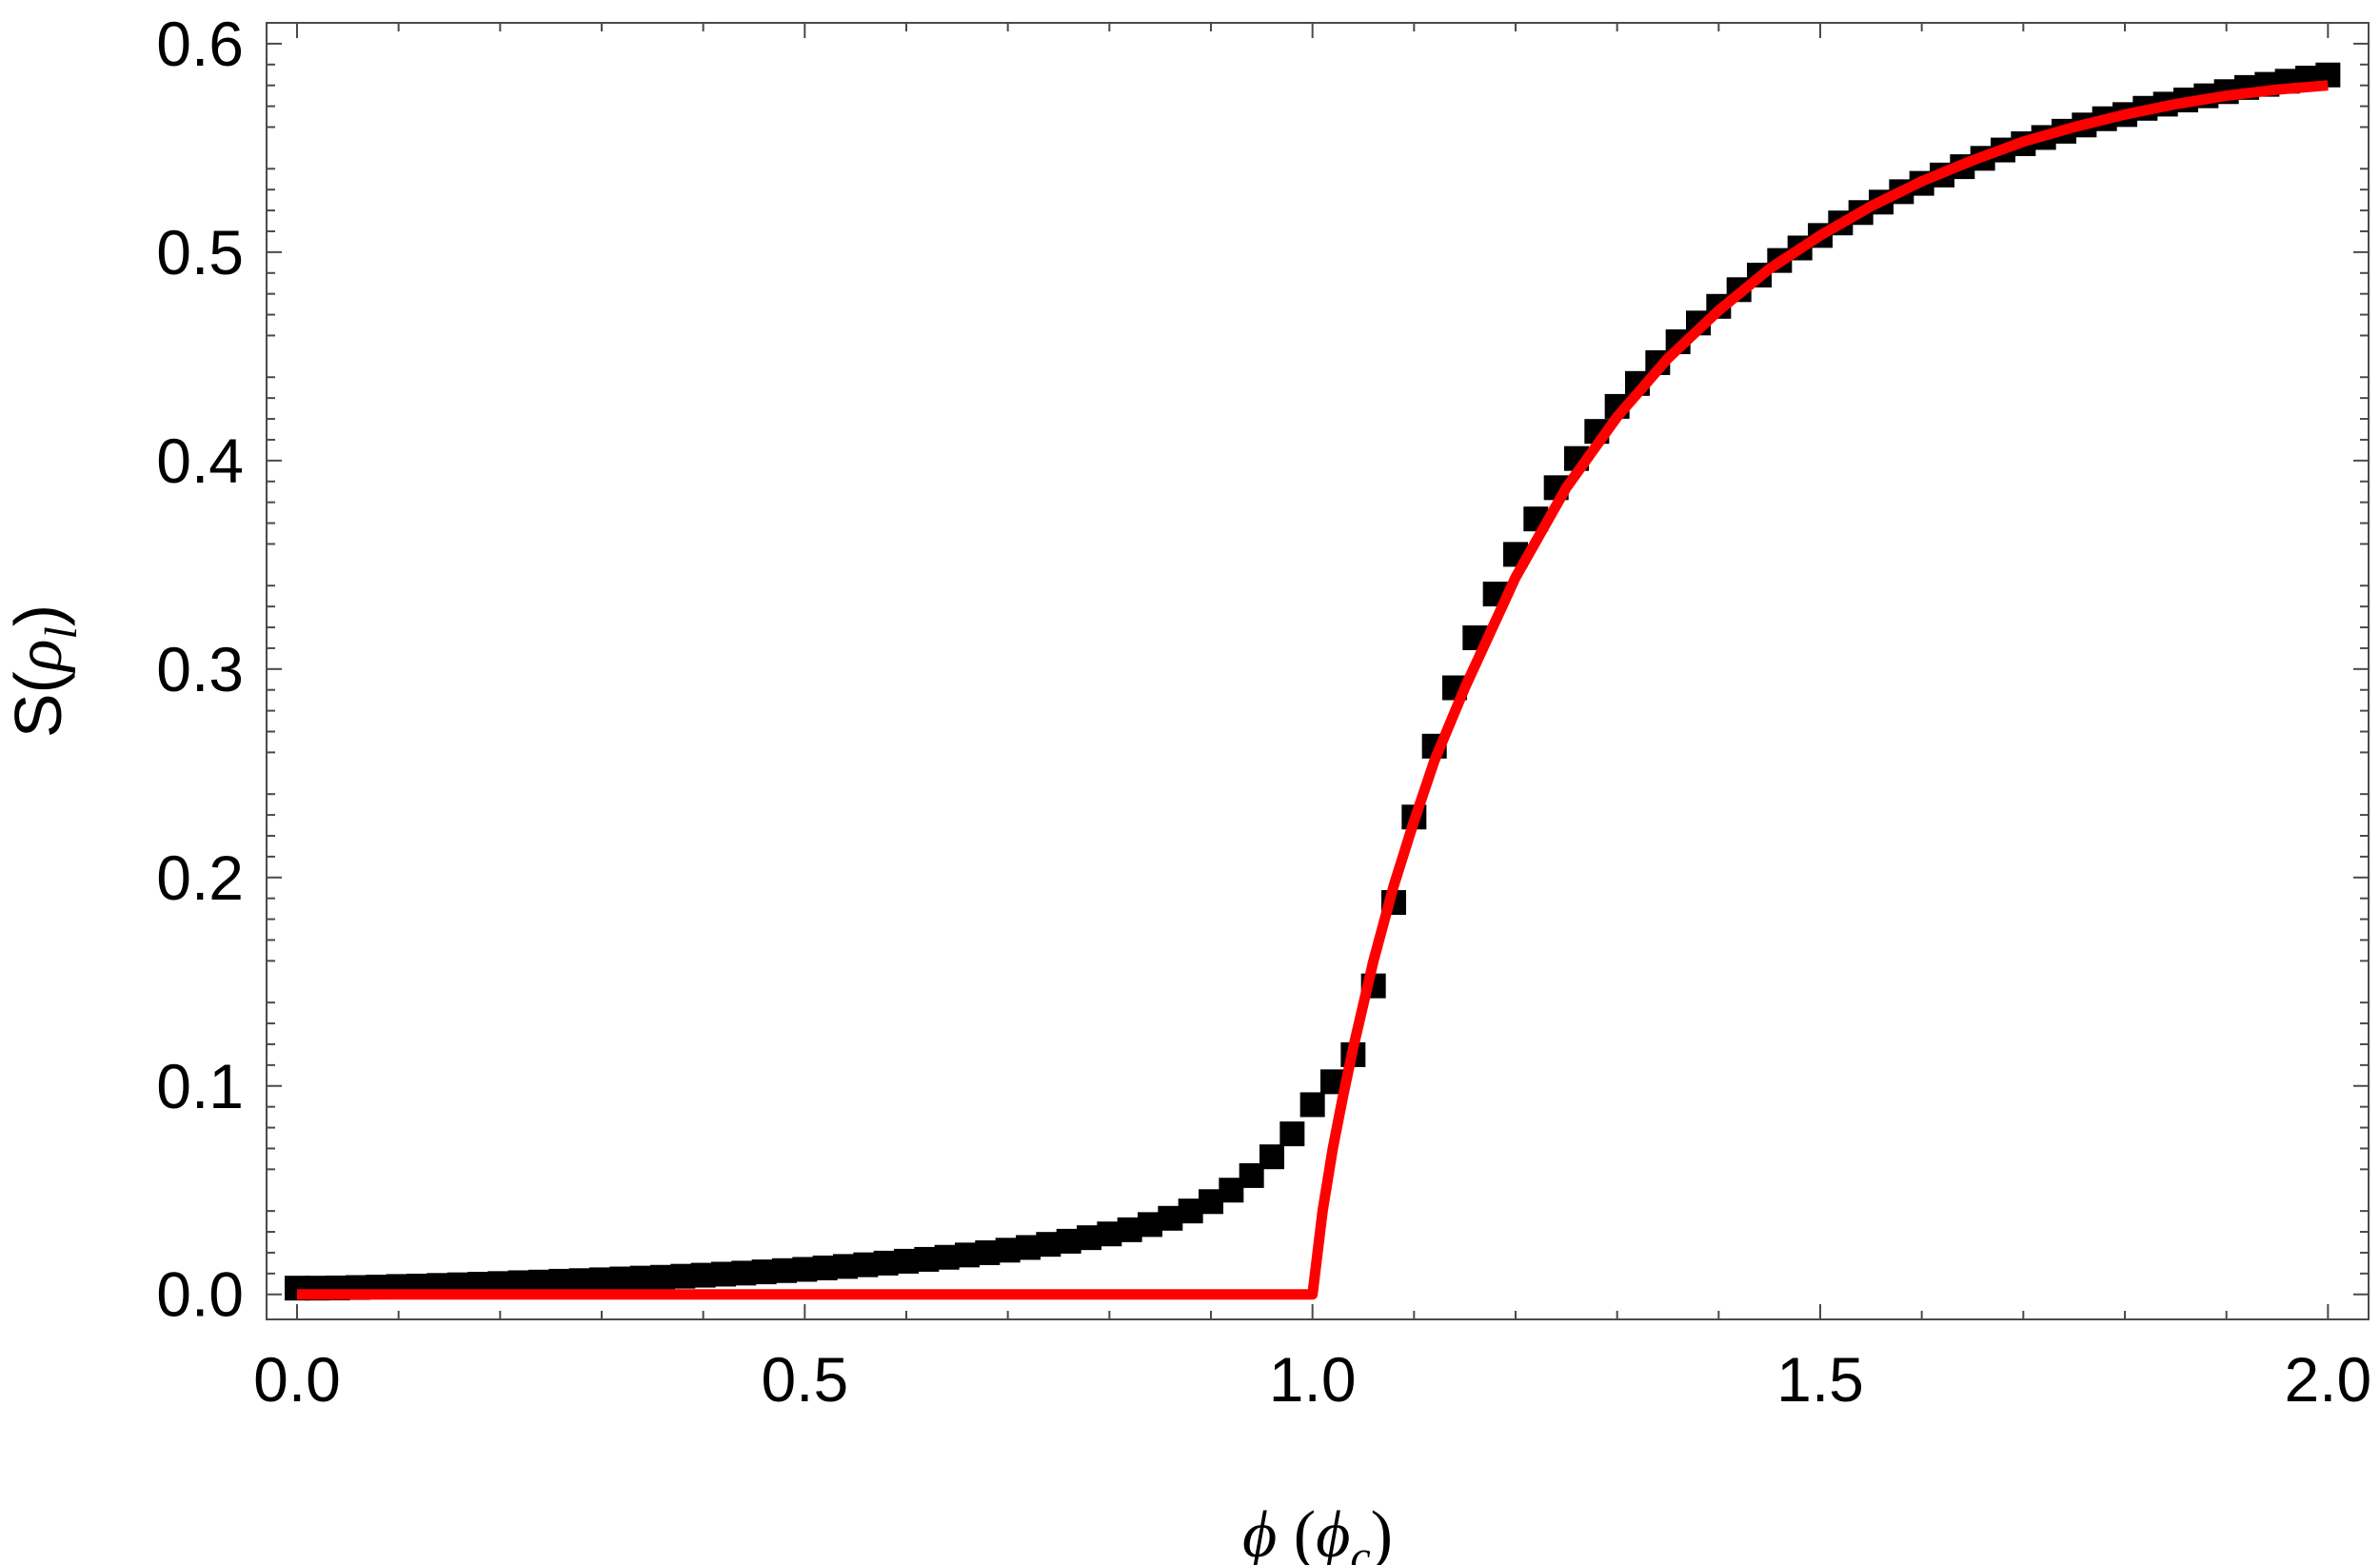  I want to click on y-tick-label: 0.6, so click(200, 44).